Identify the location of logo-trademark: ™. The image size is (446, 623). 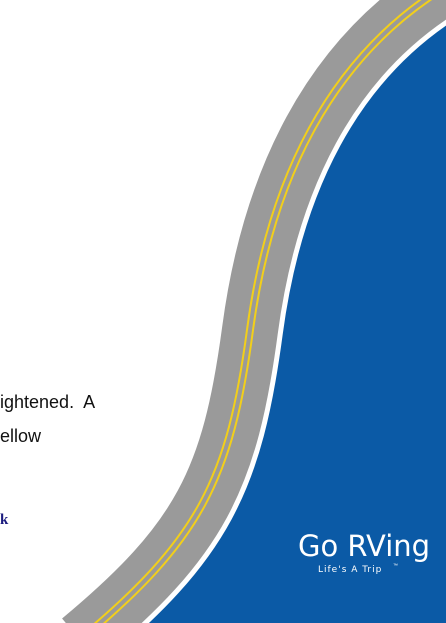
(395, 566).